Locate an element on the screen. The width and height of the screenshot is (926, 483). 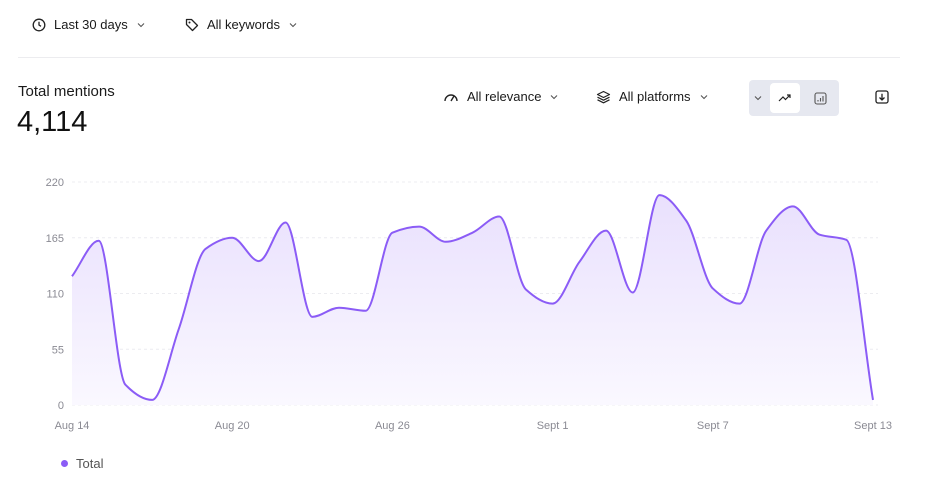
date-range-filter: Last 30 days is located at coordinates (89, 24).